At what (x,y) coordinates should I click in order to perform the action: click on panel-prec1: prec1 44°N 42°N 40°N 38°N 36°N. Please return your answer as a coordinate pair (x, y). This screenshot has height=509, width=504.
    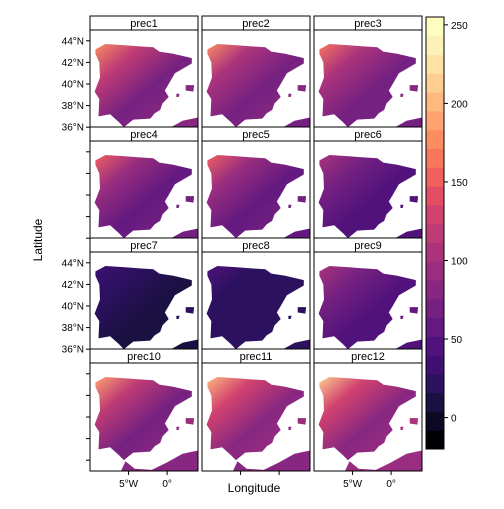
    Looking at the image, I should click on (130, 77).